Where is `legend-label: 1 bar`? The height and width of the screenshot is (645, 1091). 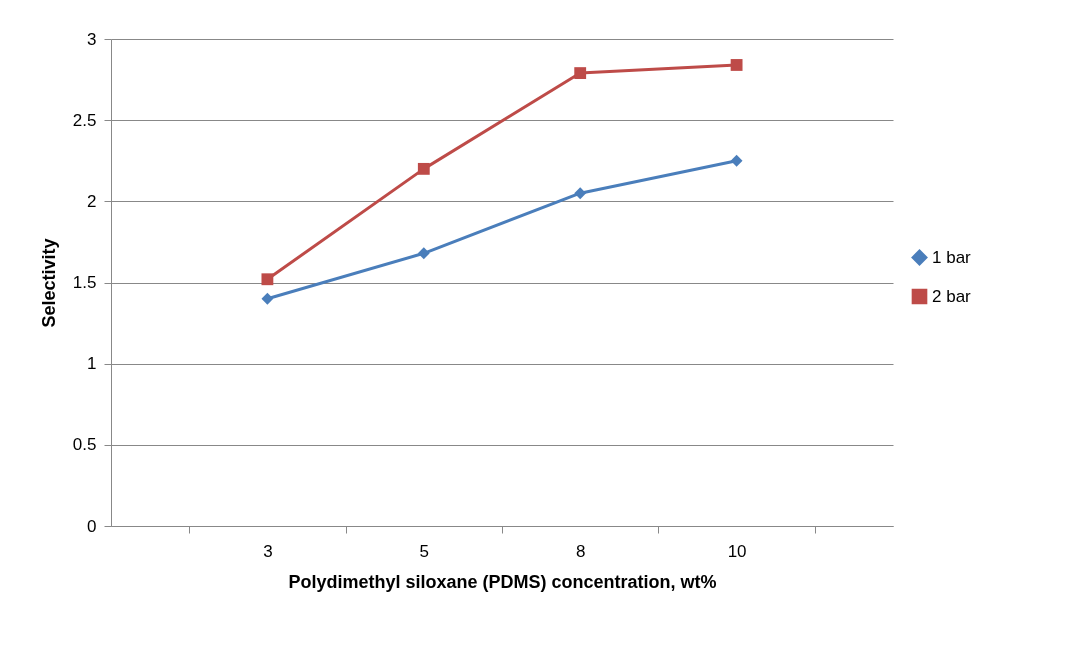 legend-label: 1 bar is located at coordinates (952, 257).